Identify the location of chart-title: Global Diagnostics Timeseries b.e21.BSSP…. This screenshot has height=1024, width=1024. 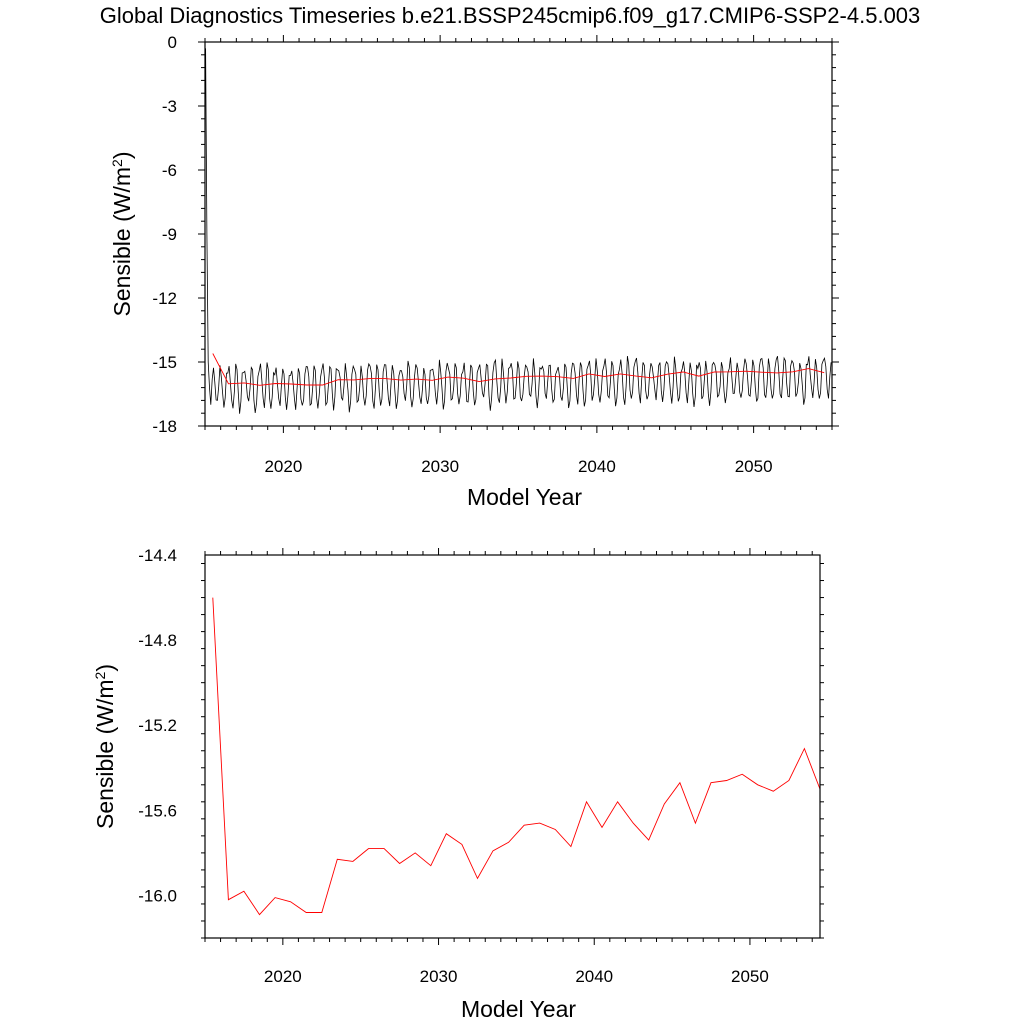
(510, 15).